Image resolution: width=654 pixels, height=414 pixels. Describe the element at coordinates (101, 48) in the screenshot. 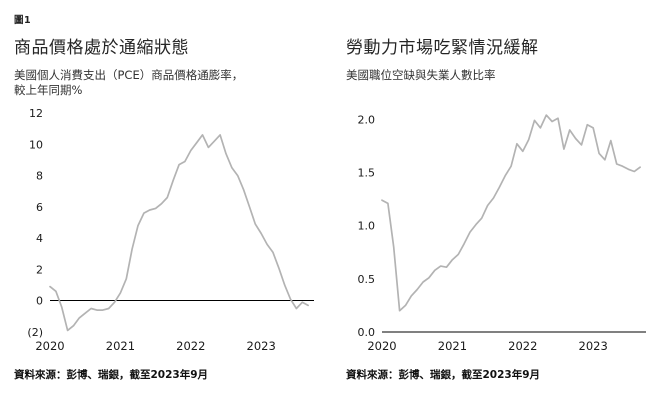

I see `chart-title-goods: 商品價格處於通縮狀態` at that location.